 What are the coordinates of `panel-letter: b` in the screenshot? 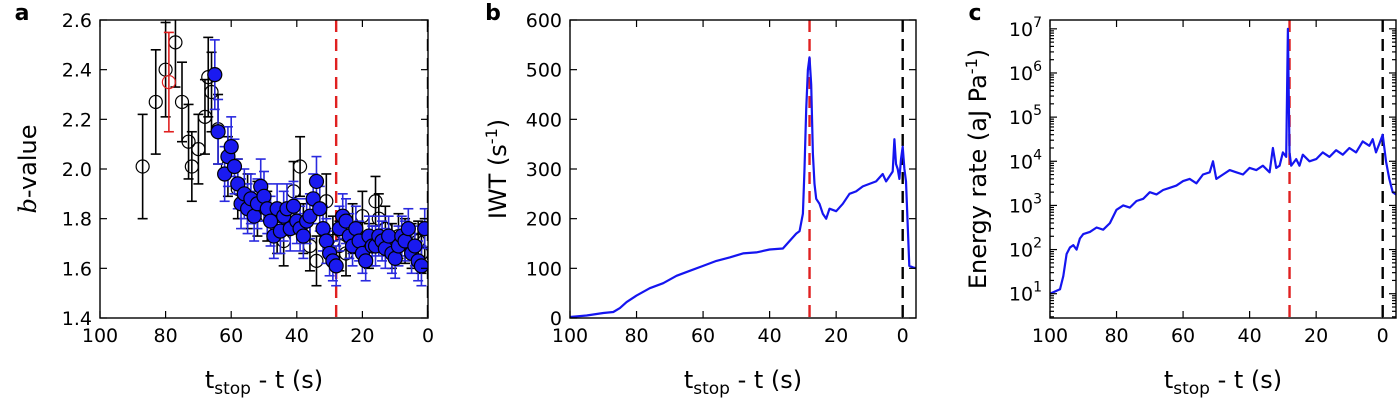 It's located at (493, 13).